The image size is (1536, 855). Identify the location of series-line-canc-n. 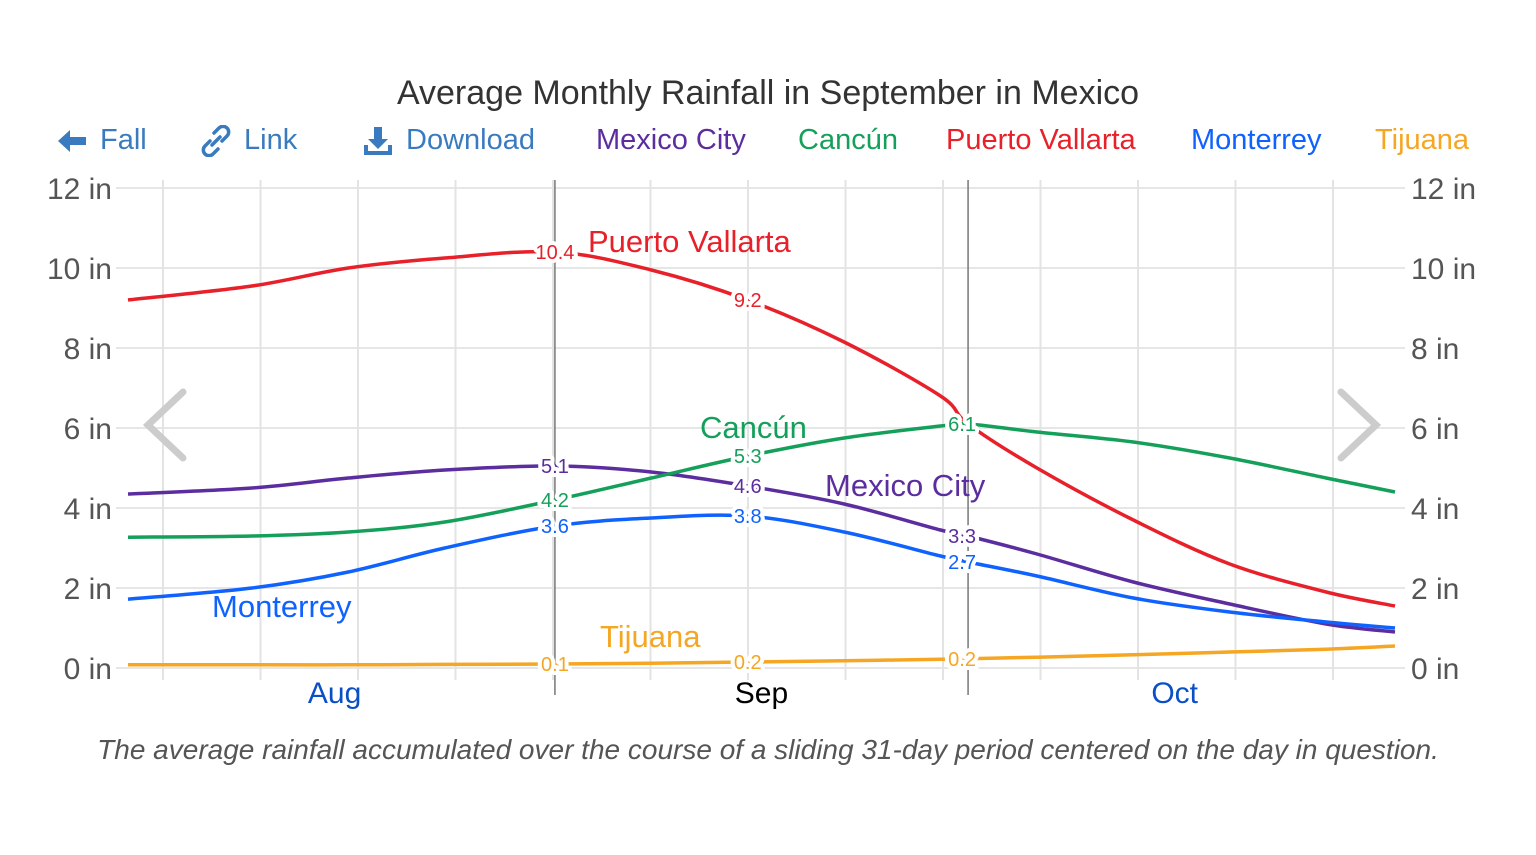
(761, 480).